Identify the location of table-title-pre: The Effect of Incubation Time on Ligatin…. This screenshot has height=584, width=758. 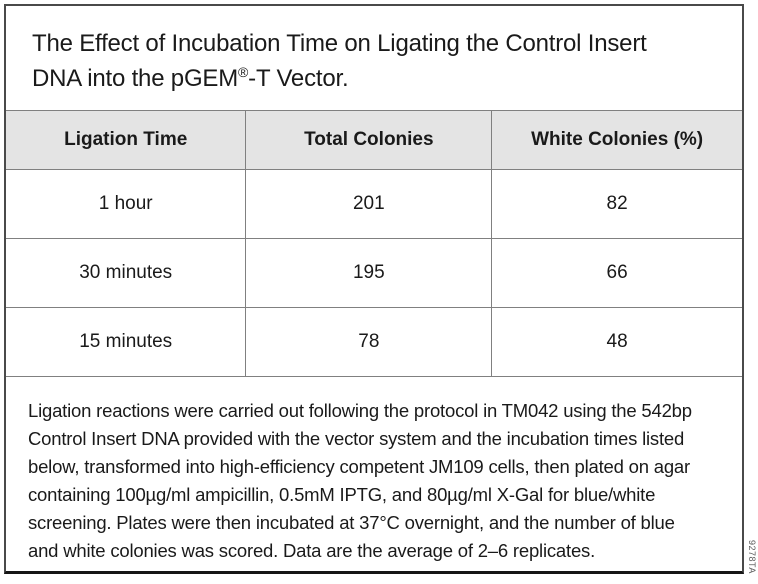
(339, 61).